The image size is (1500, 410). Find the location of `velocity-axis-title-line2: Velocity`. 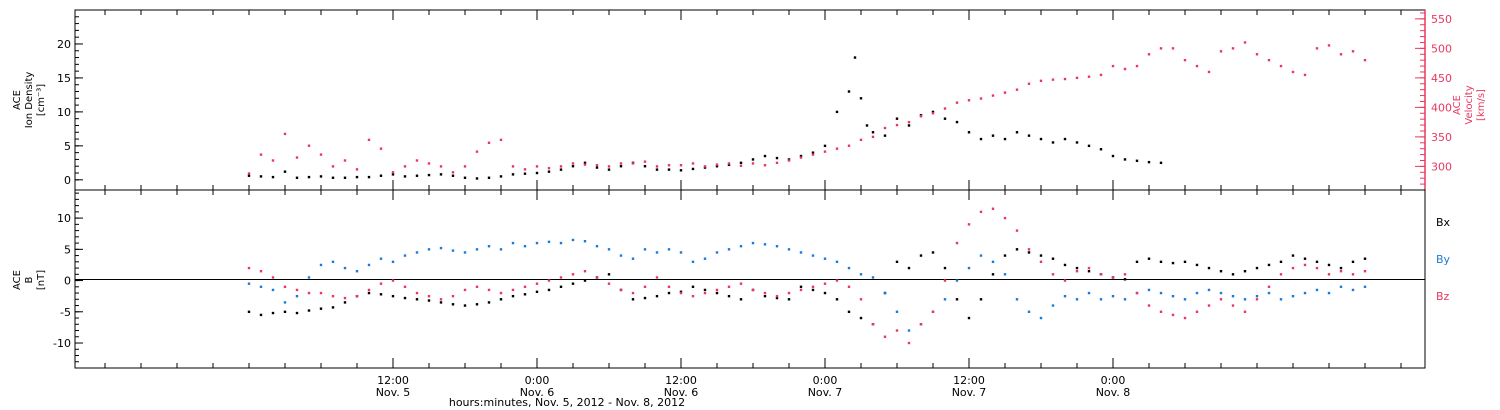

velocity-axis-title-line2: Velocity is located at coordinates (1469, 104).